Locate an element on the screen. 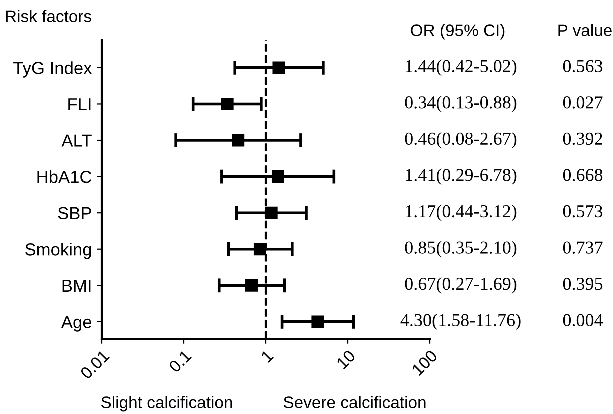 Image resolution: width=613 pixels, height=414 pixels. data-label: 1.17(0.44-3.12) is located at coordinates (461, 213).